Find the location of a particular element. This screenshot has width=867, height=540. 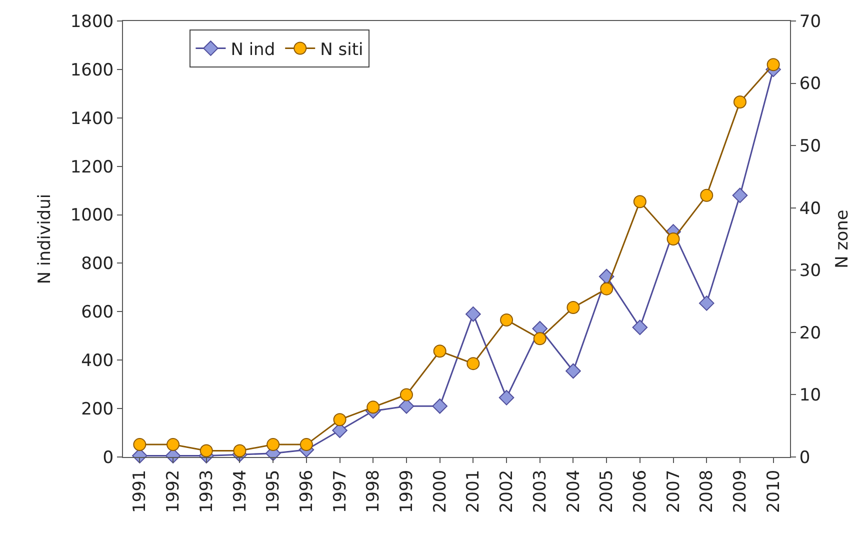

y-tick-label: 400 is located at coordinates (97, 361).